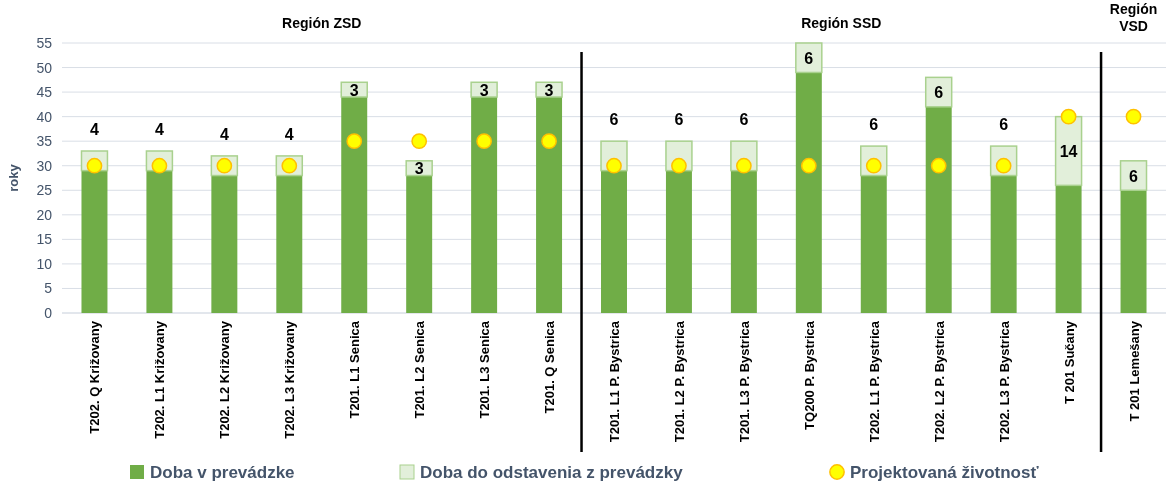 The image size is (1170, 489). I want to click on y-tick-label: 15, so click(44, 239).